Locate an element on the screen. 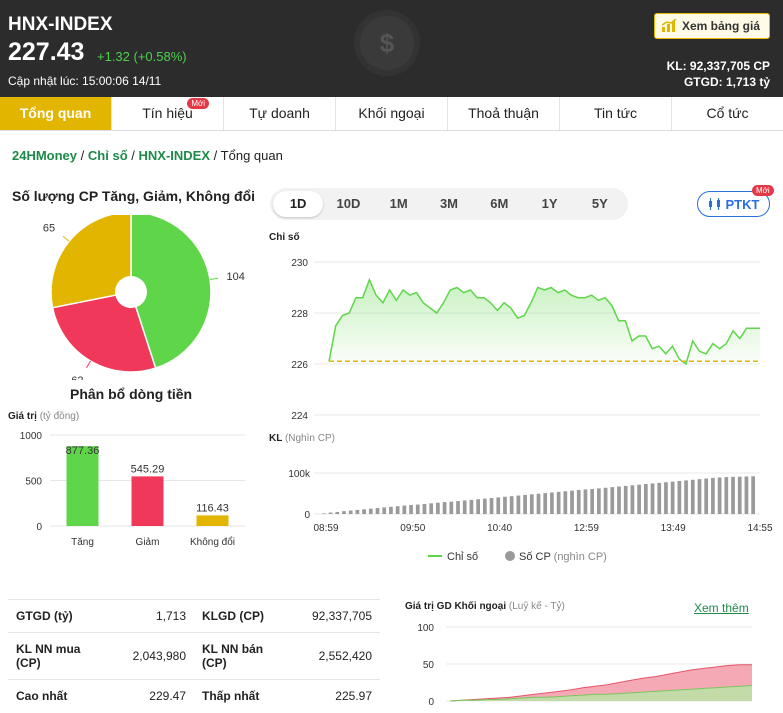  price-ytick-label: 226 is located at coordinates (299, 365).